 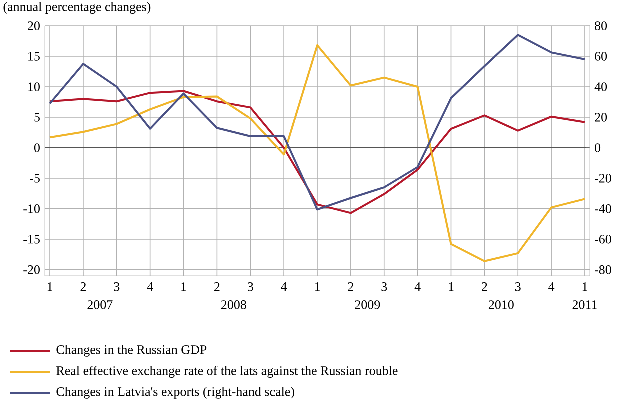 I want to click on y2-tick-label: 0, so click(x=598, y=148).